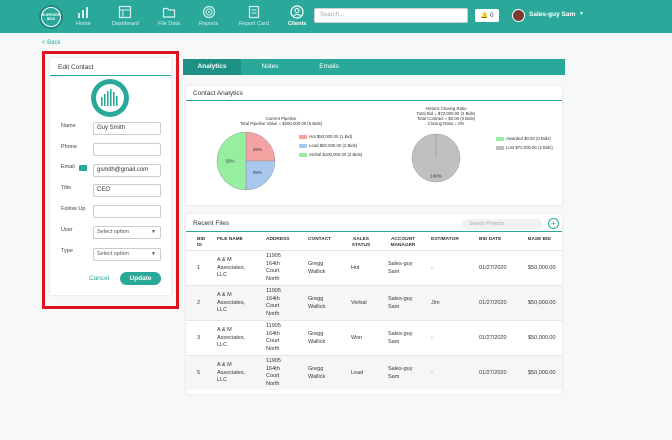 The image size is (672, 440). I want to click on bar-chart-icon, so click(83, 12).